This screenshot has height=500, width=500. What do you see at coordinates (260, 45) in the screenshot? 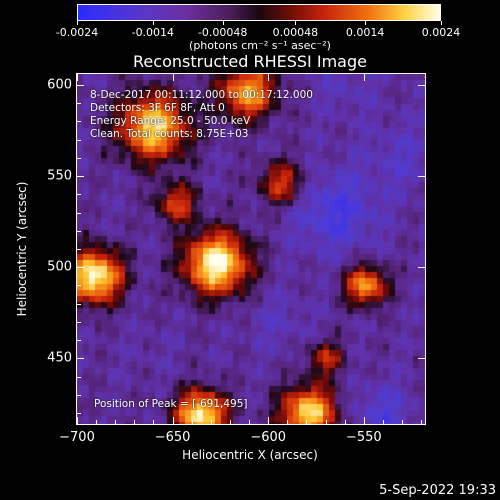
I see `colorbar-units: (photons cm⁻² s⁻¹ asec⁻²)` at bounding box center [260, 45].